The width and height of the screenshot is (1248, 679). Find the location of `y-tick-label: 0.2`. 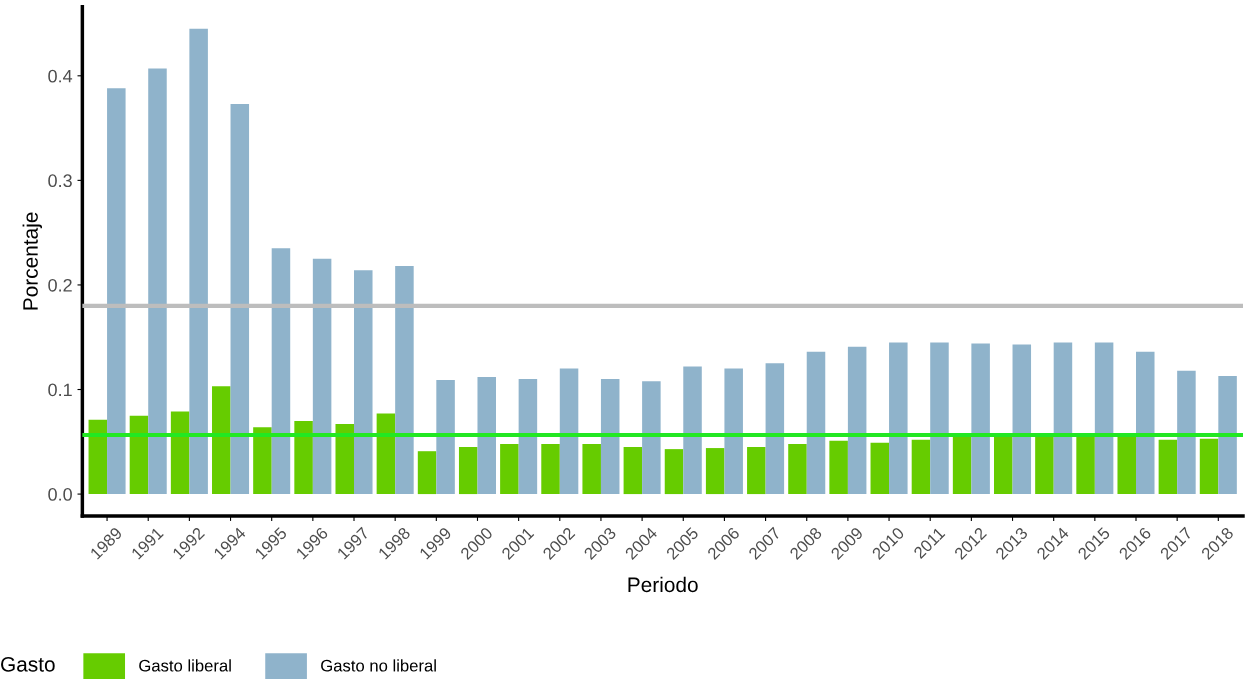

y-tick-label: 0.2 is located at coordinates (60, 285).